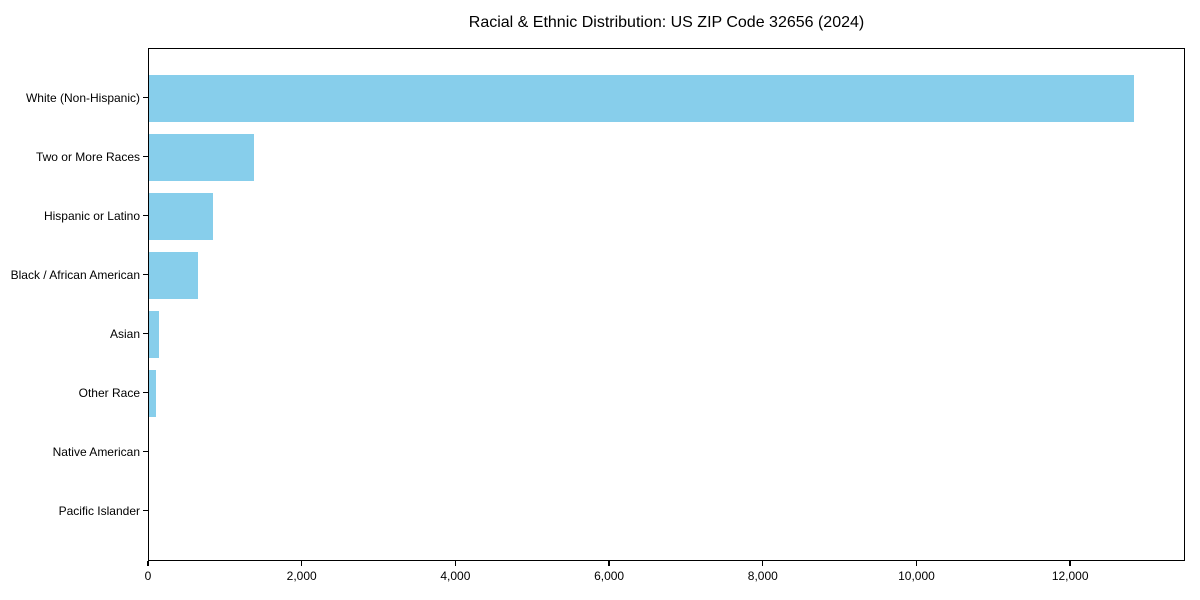  Describe the element at coordinates (154, 334) in the screenshot. I see `bar-asian` at that location.